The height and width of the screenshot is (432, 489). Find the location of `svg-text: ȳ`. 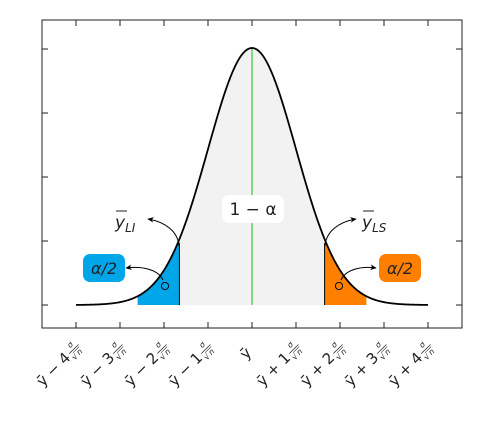

svg-text: ȳ is located at coordinates (245, 353).